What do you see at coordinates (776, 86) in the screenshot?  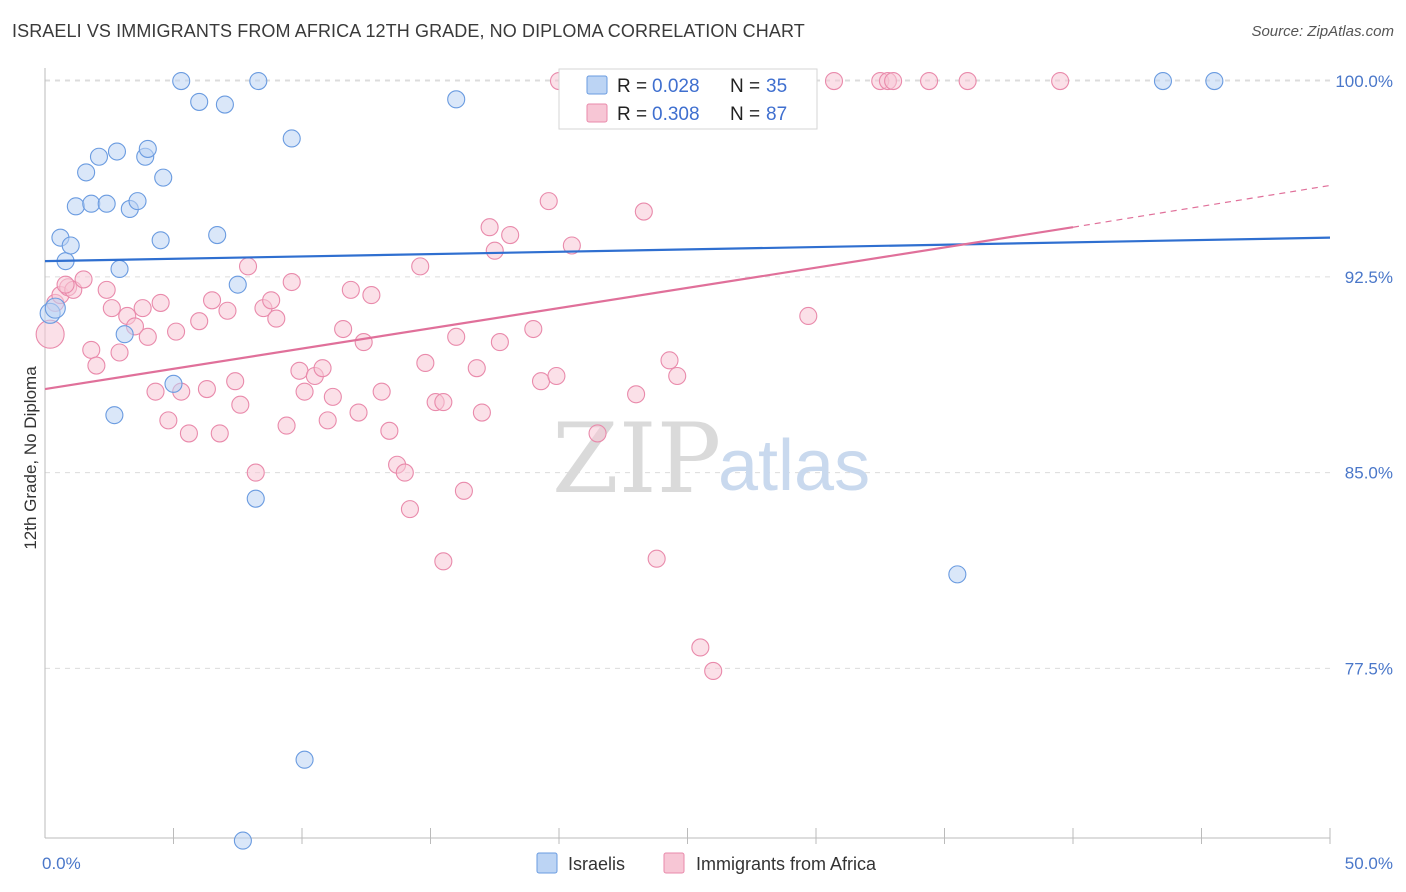 I see `legend-n-value-1: 35` at bounding box center [776, 86].